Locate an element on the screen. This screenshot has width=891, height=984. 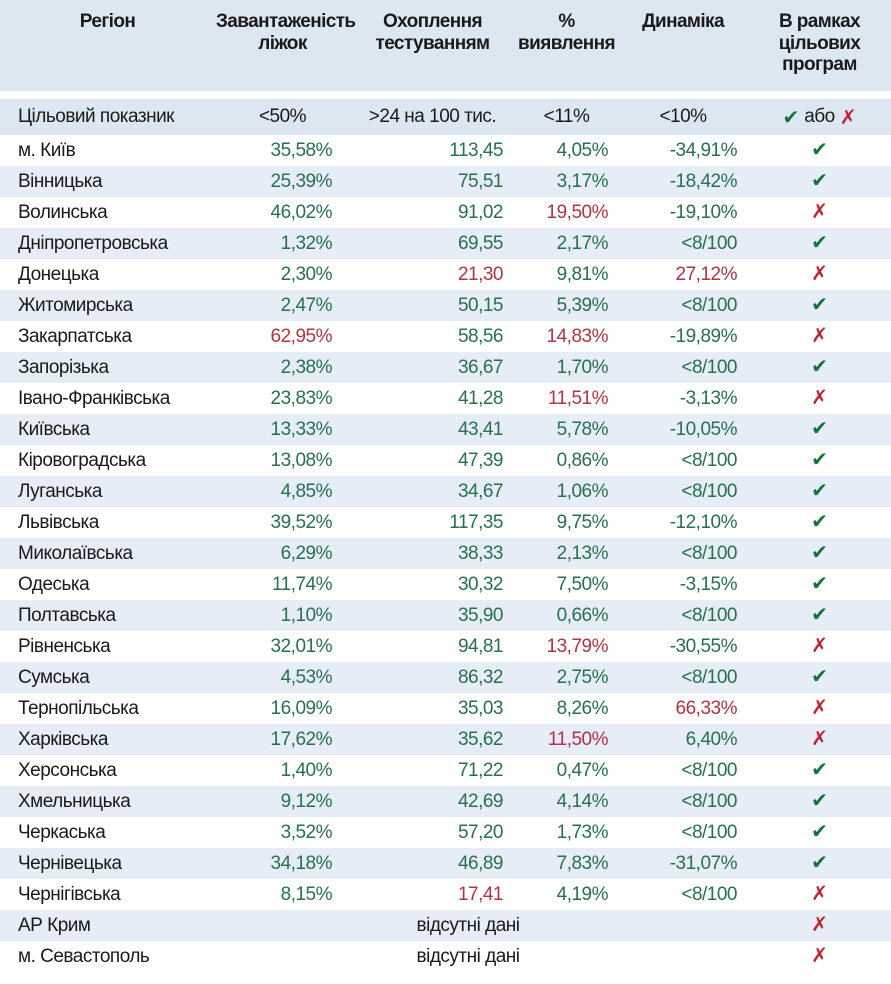
detection-rate-value: 4,14% is located at coordinates (566, 801).